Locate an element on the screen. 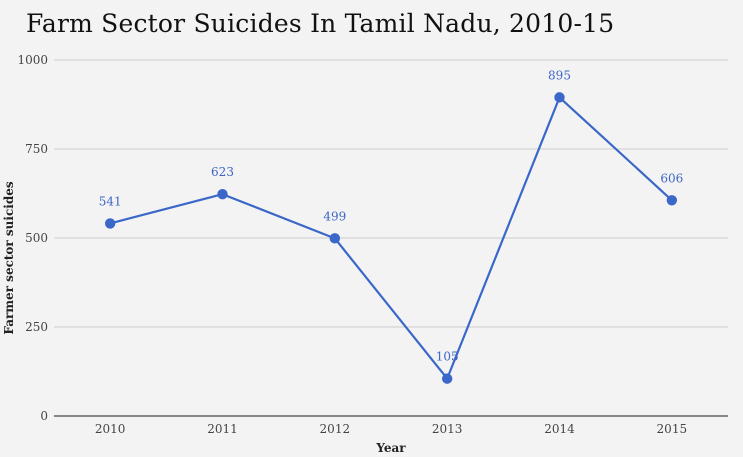  x-tick-label: 2014 is located at coordinates (559, 429).